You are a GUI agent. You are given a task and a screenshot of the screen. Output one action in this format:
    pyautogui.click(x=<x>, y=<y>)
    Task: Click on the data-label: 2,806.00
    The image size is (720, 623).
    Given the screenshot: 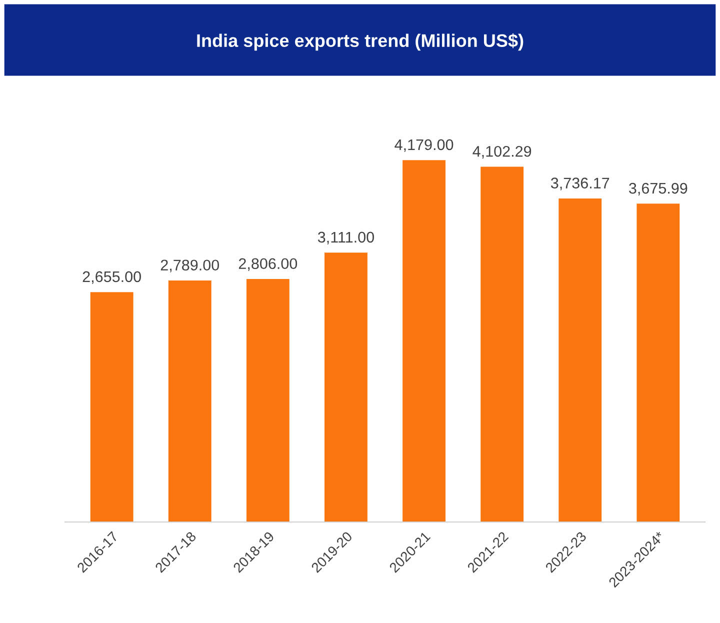 What is the action you would take?
    pyautogui.click(x=268, y=264)
    